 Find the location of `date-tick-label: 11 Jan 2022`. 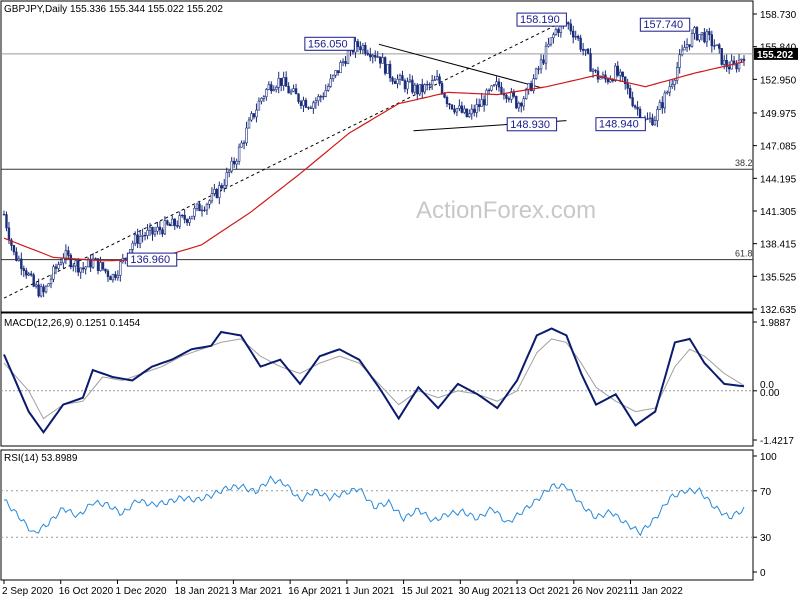

date-tick-label: 11 Jan 2022 is located at coordinates (656, 591).